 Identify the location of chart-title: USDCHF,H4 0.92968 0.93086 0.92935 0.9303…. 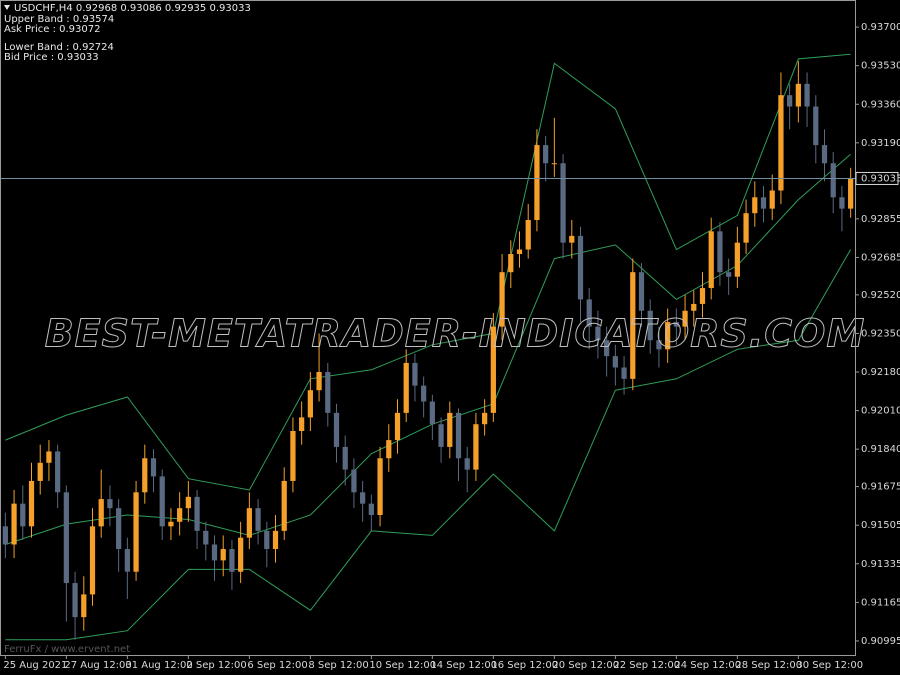
(132, 8).